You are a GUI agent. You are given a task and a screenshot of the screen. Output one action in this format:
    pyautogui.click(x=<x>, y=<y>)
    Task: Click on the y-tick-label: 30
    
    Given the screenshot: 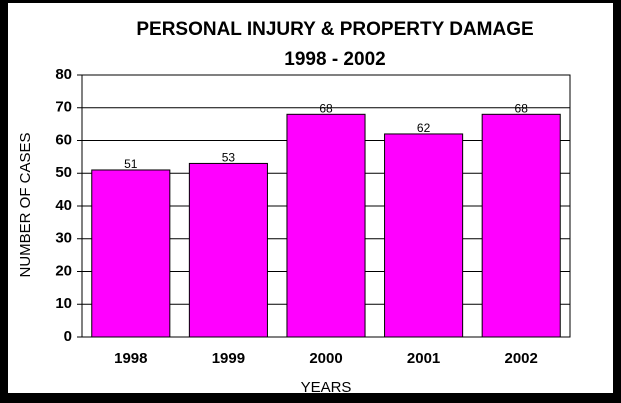 What is the action you would take?
    pyautogui.click(x=63, y=238)
    